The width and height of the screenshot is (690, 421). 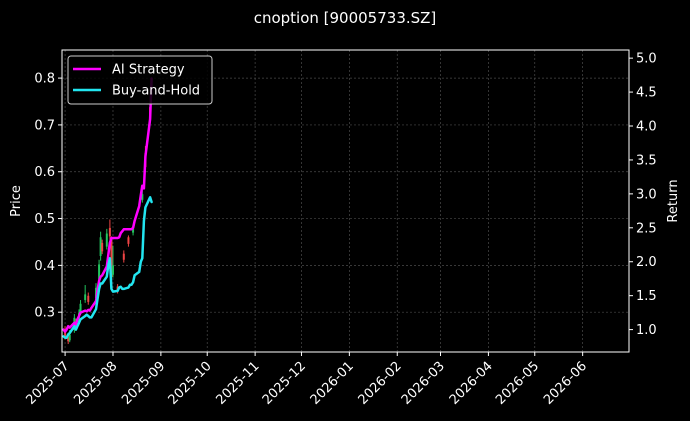 What do you see at coordinates (646, 262) in the screenshot?
I see `y-right-tick-label: 2.0` at bounding box center [646, 262].